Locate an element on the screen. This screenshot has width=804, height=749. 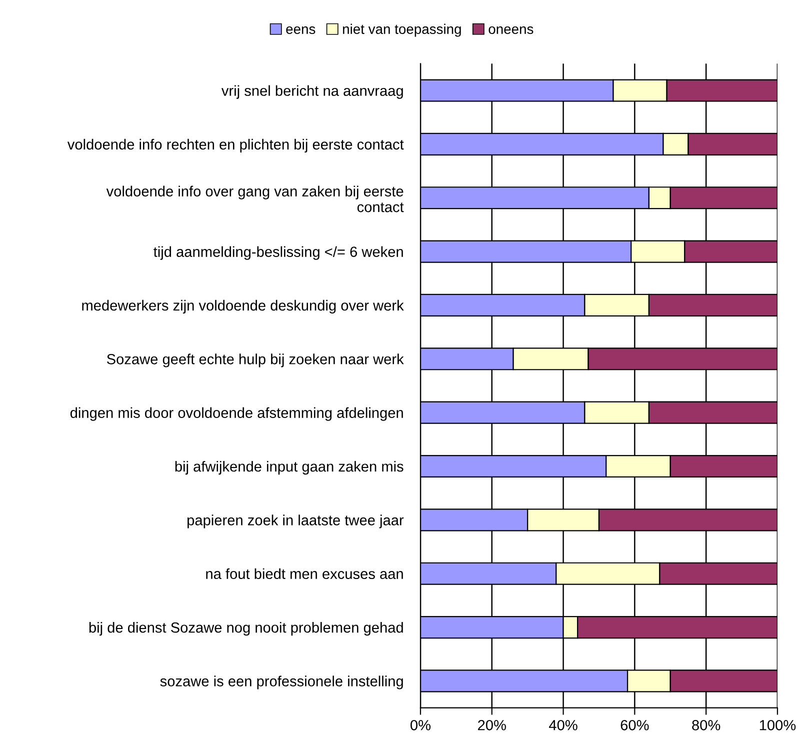
x-tick-label: 40% is located at coordinates (563, 725).